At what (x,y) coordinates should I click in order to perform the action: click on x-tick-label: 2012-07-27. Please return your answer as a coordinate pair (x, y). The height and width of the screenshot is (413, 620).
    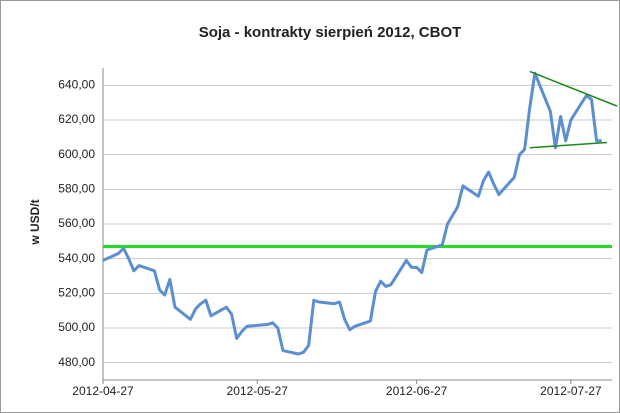
    Looking at the image, I should click on (571, 391).